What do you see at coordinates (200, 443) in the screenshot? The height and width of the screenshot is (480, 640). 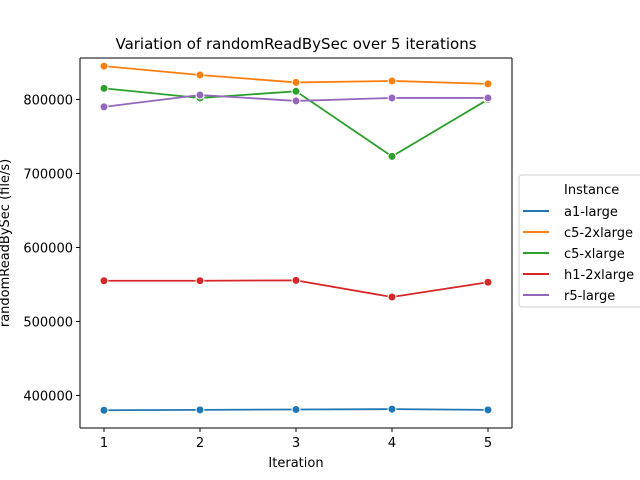 I see `x-tick-label: 2` at bounding box center [200, 443].